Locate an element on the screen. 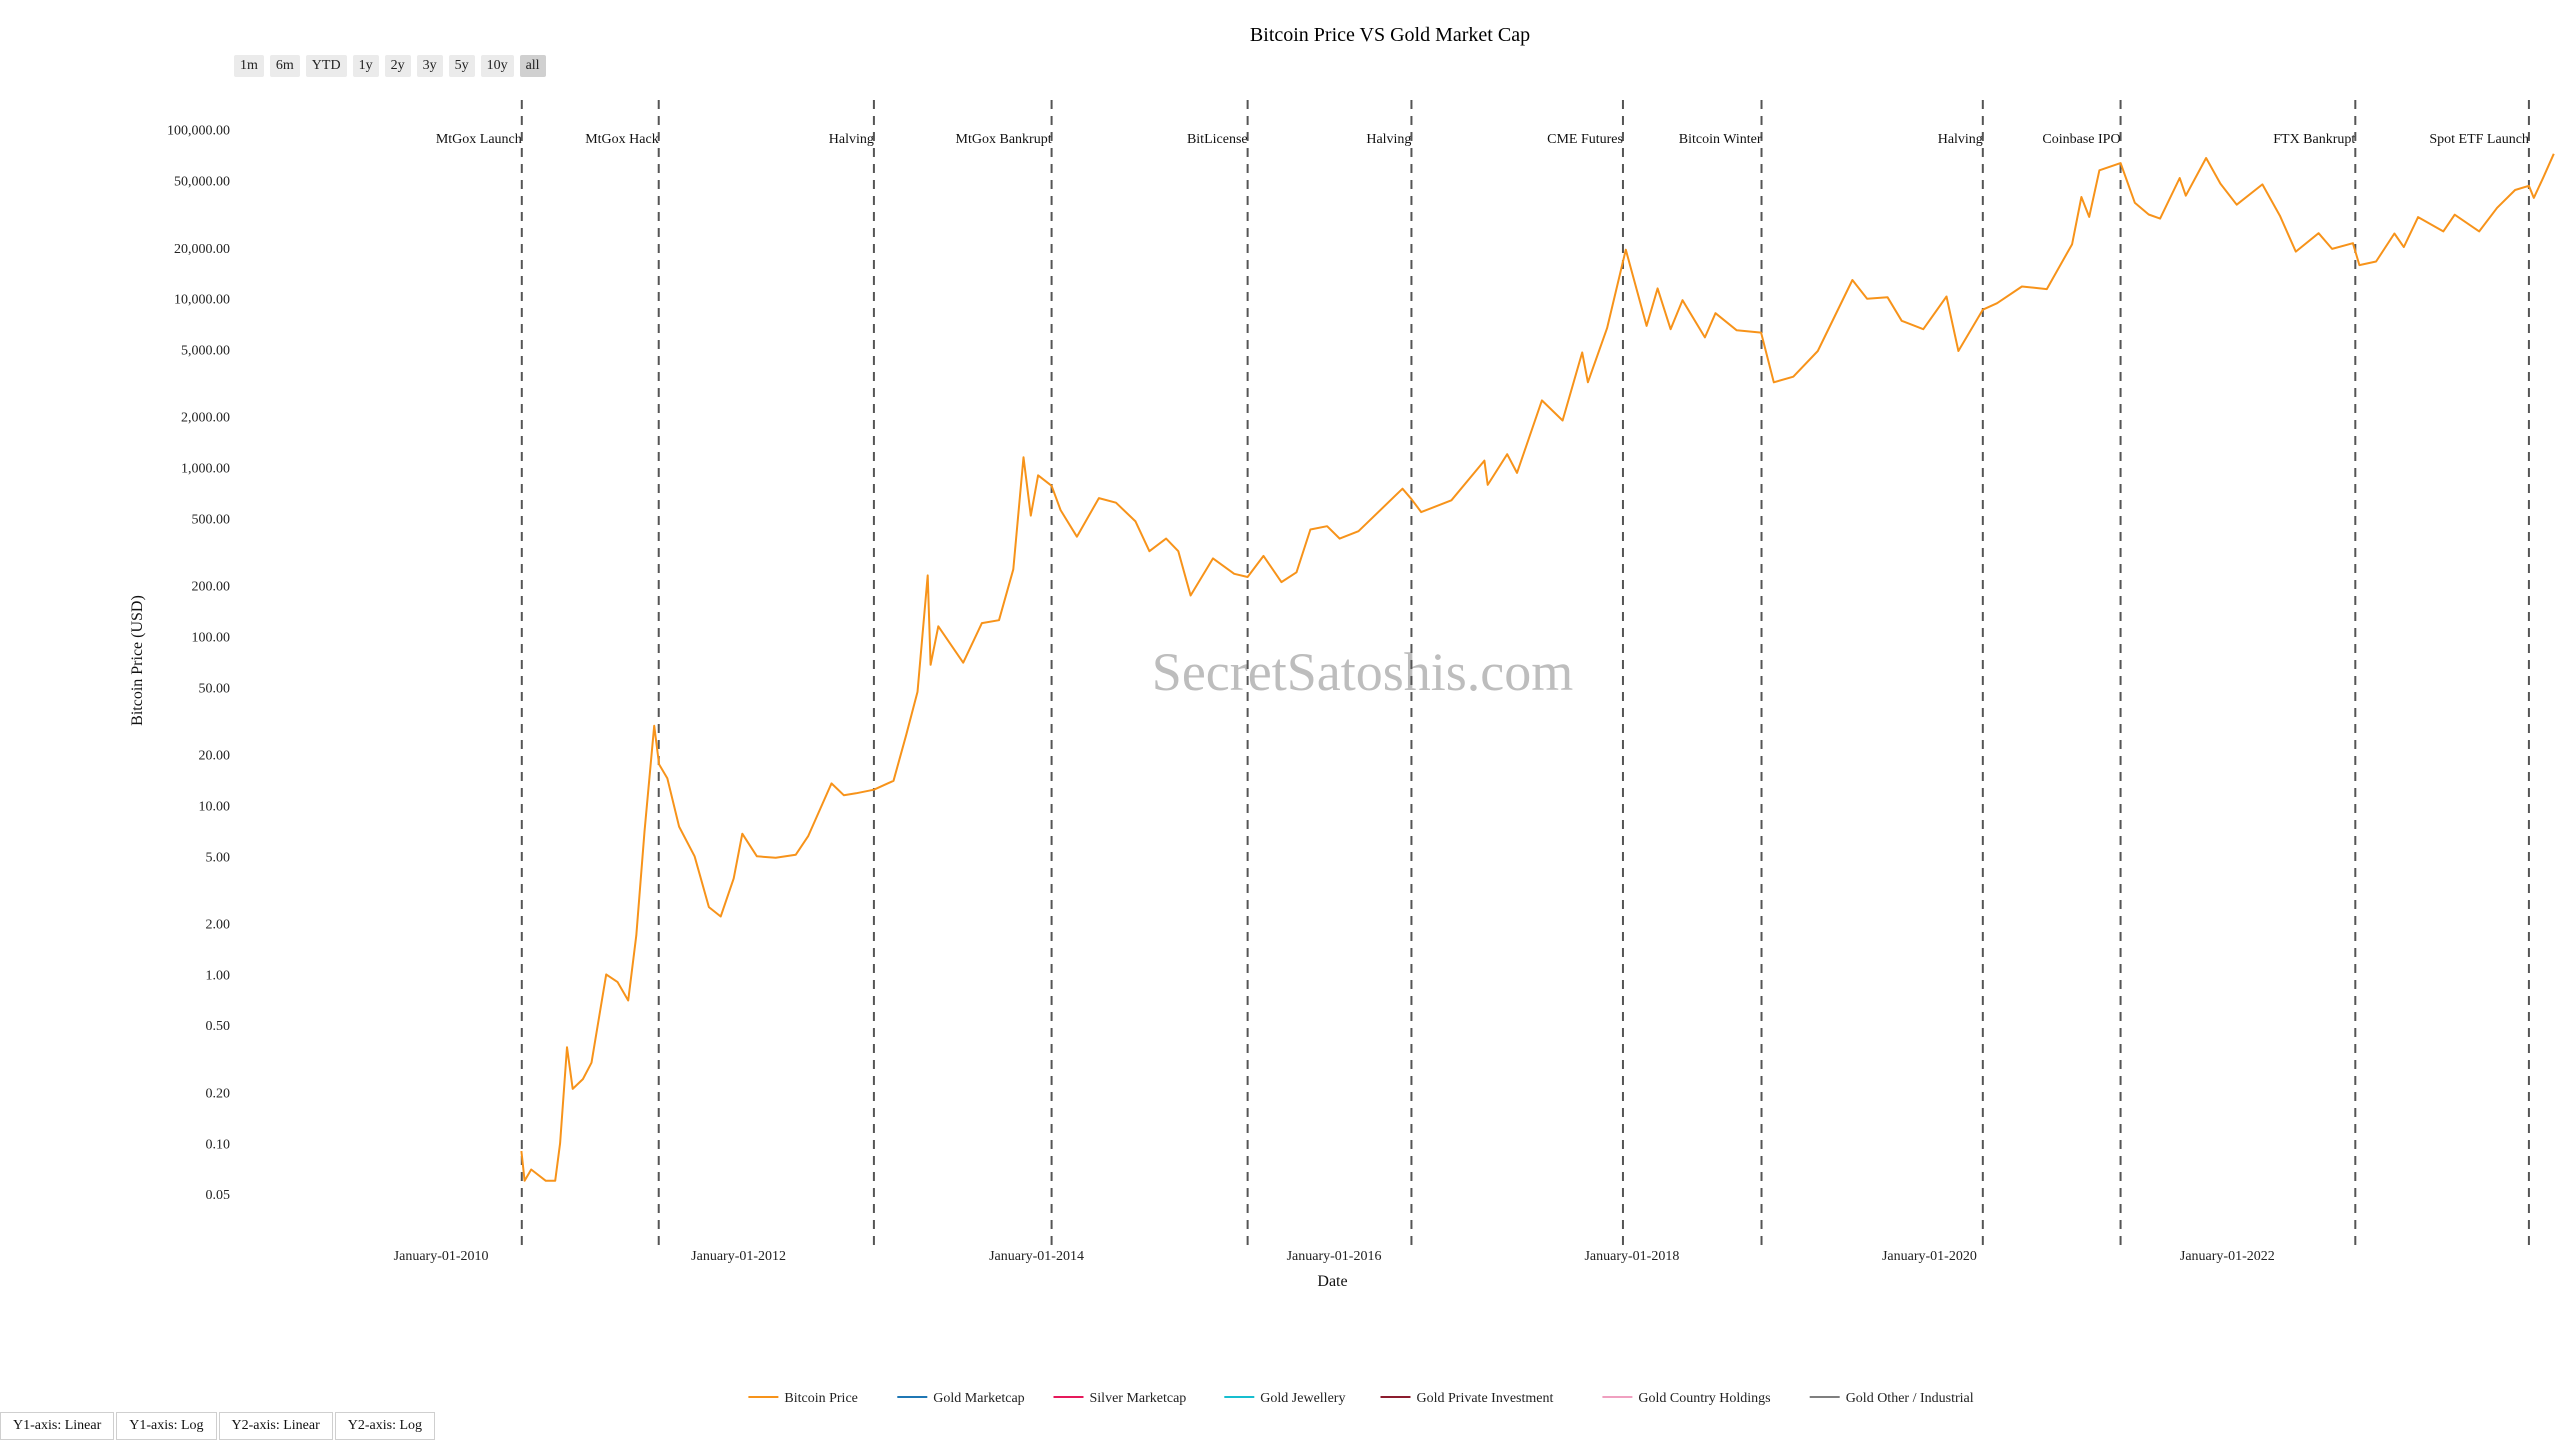 Image resolution: width=2560 pixels, height=1440 pixels. legend-item: Gold Jewellery is located at coordinates (1284, 1398).